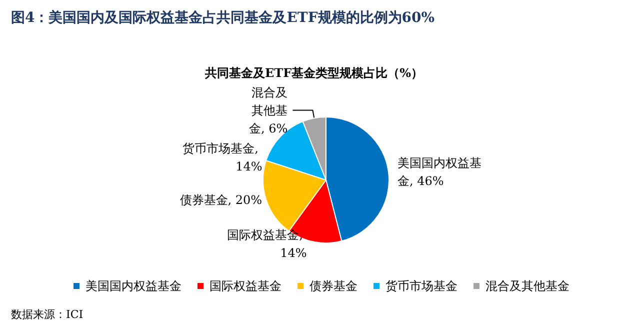  Describe the element at coordinates (246, 286) in the screenshot. I see `legend-label: 国际权益基金` at that location.